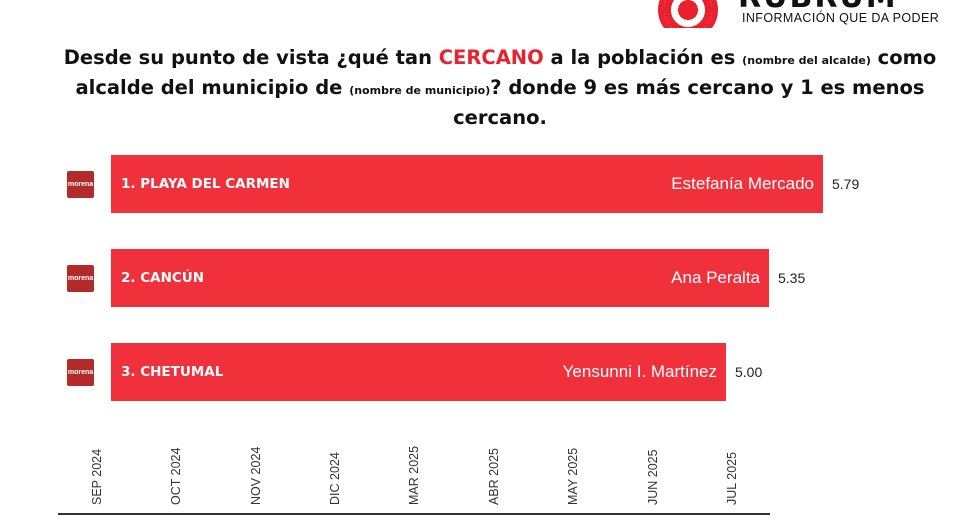  I want to click on title-placeholder-alcalde: (nombre del alcalde), so click(806, 60).